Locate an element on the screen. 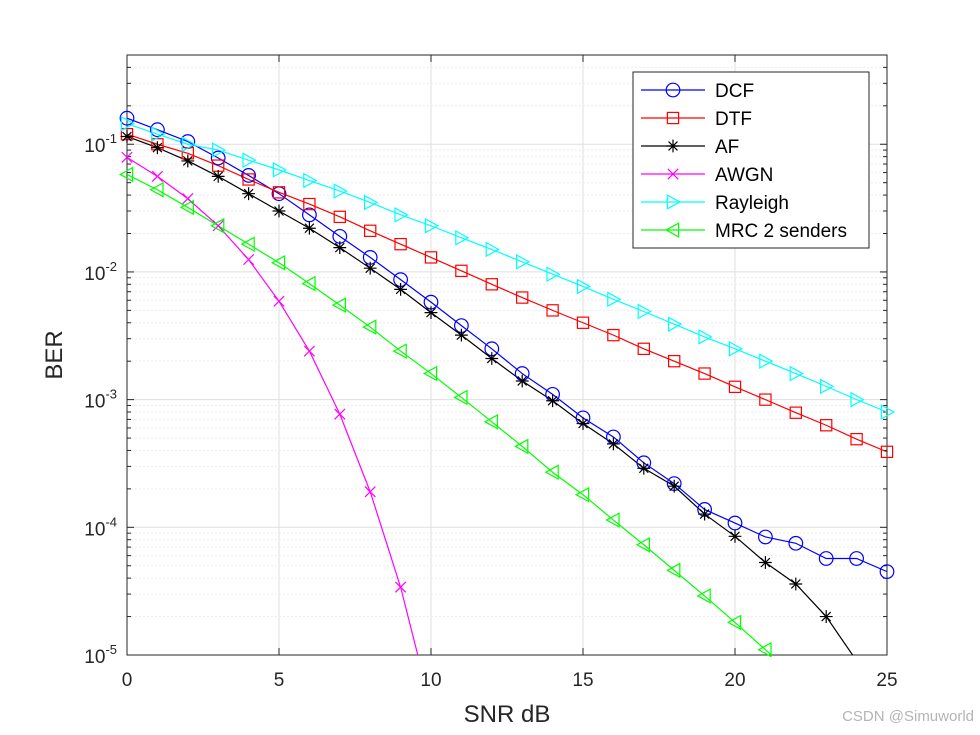 The width and height of the screenshot is (980, 735). x-tick-label: 10 is located at coordinates (430, 680).